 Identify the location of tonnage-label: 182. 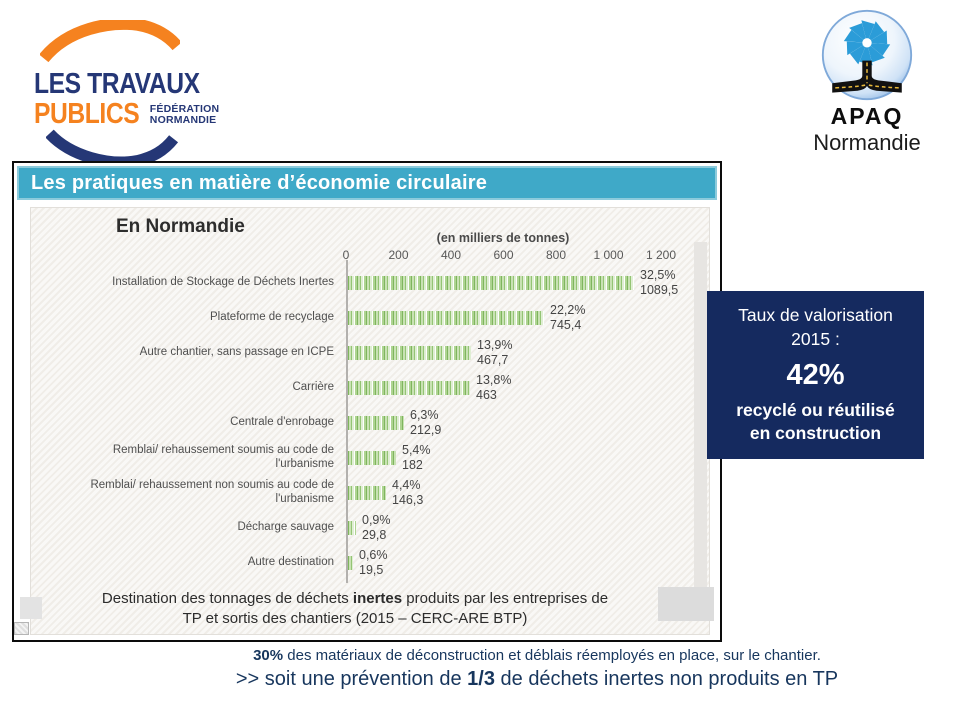
(412, 464).